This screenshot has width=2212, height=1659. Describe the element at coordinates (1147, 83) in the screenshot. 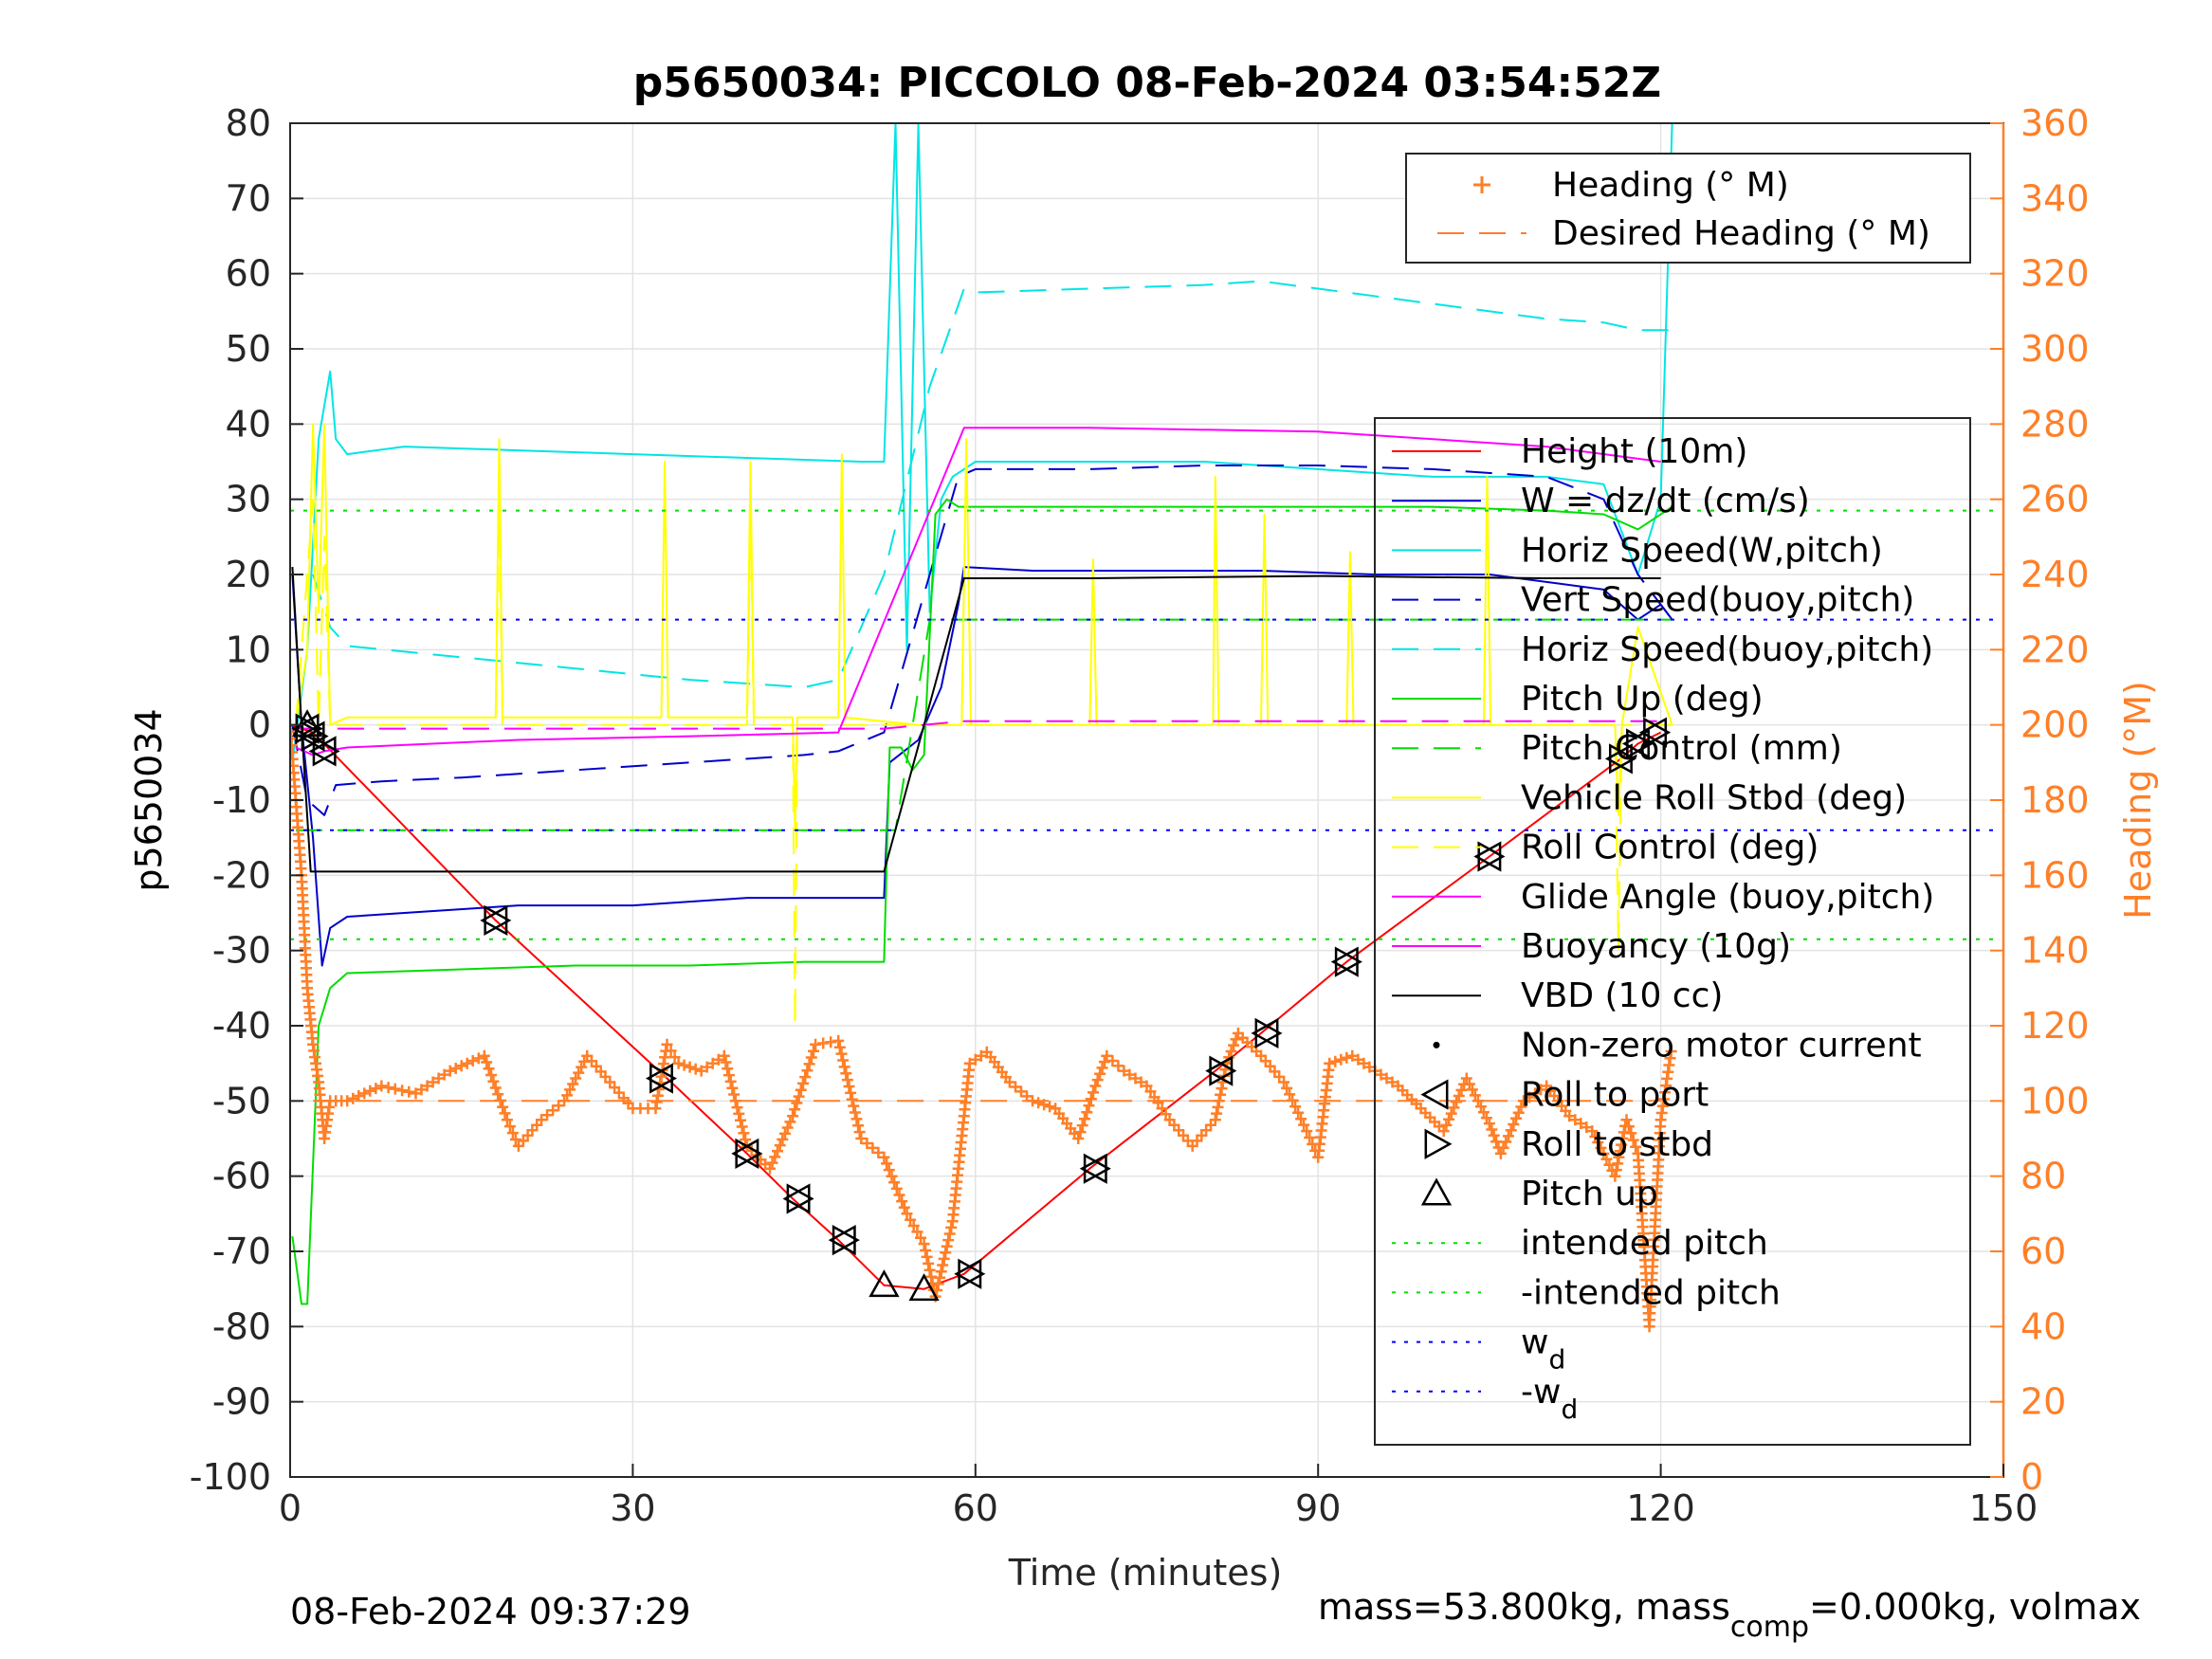

I see `chart-title: p5650034: PICCOLO 08-Feb-2024 03:54:52Z` at that location.